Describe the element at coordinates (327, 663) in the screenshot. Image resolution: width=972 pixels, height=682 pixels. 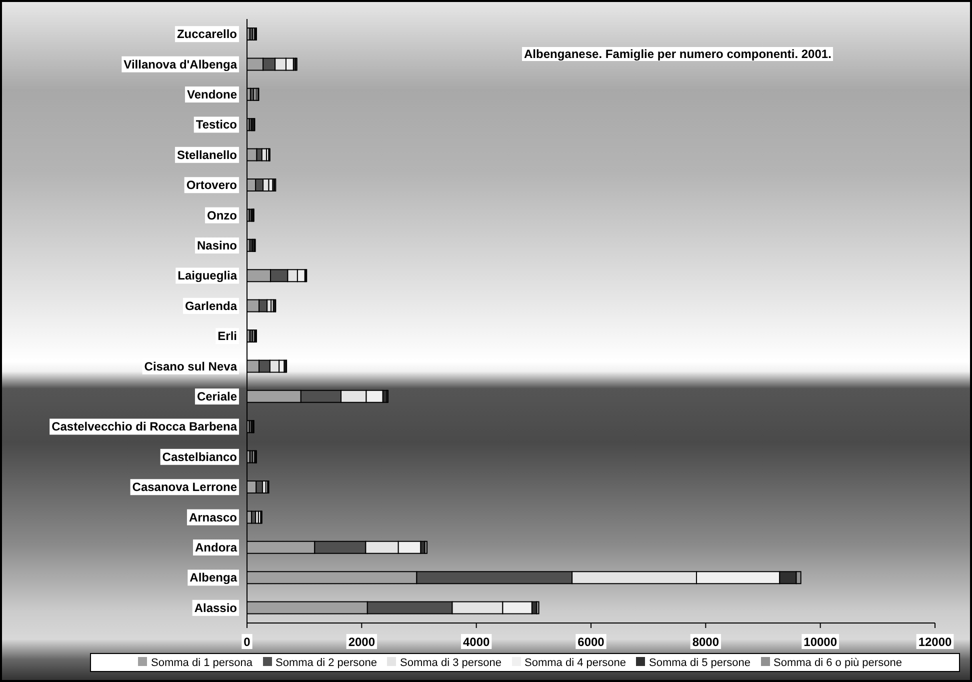
I see `legend-label: Somma di 2 persone` at that location.